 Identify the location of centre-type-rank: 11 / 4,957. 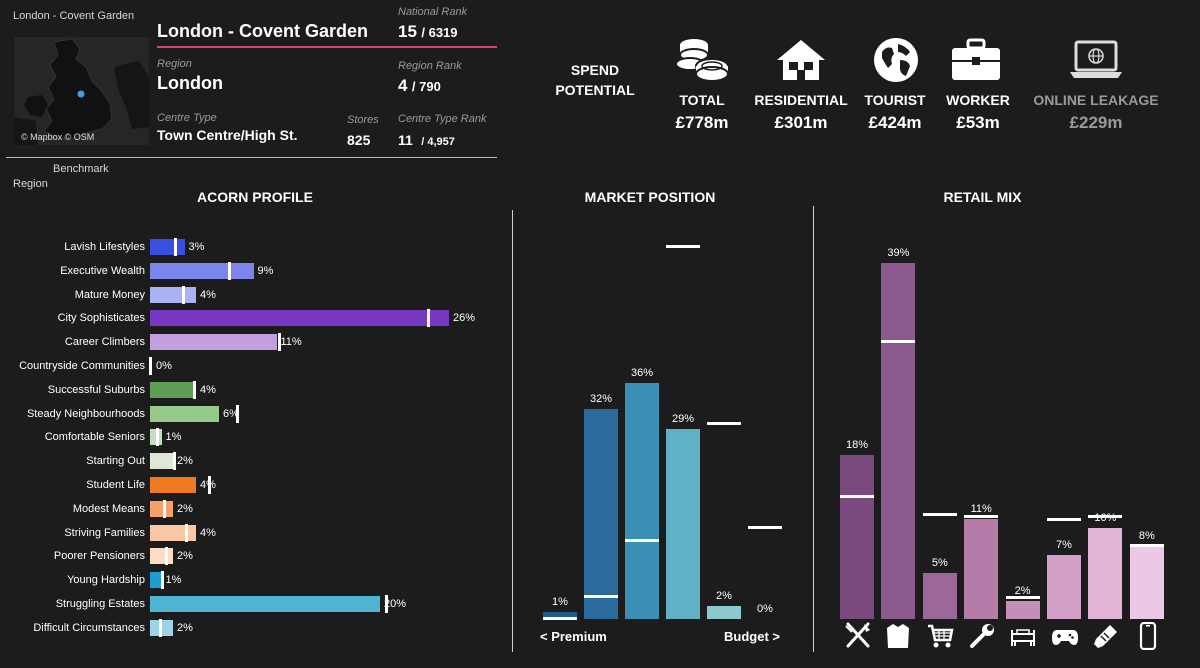
(426, 141).